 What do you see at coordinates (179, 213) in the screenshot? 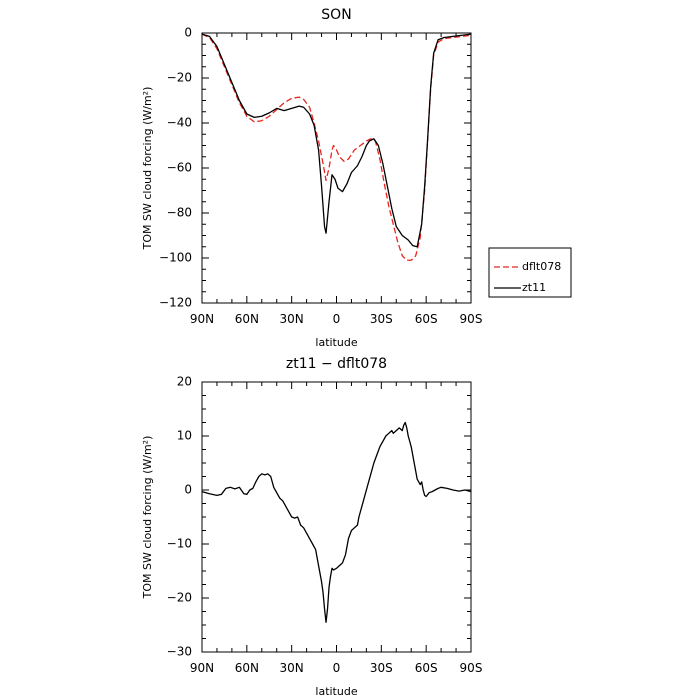
I see `y-tick-label: −80` at bounding box center [179, 213].